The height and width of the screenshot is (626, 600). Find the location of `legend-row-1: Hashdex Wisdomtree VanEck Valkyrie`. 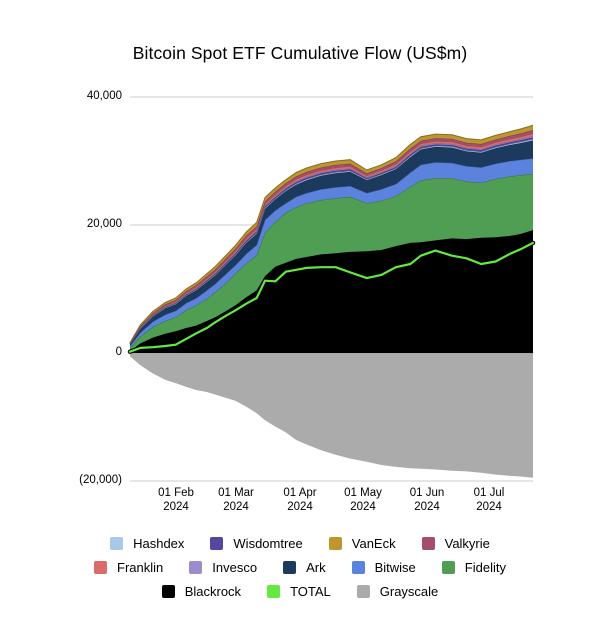

legend-row-1: Hashdex Wisdomtree VanEck Valkyrie is located at coordinates (300, 543).